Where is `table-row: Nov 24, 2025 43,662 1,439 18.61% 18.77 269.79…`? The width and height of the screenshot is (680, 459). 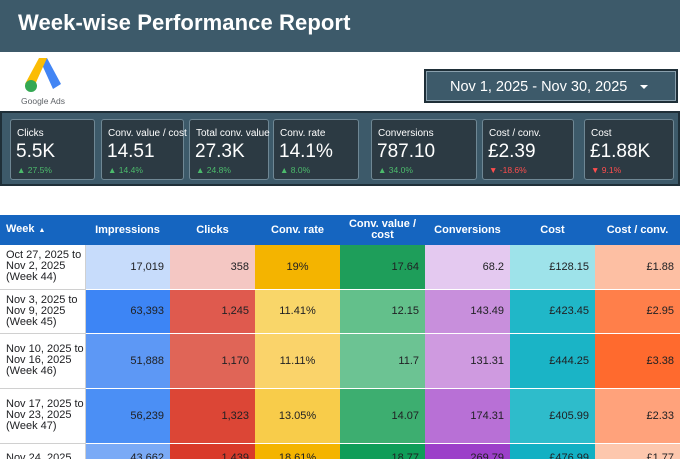
table-row: Nov 24, 2025 43,662 1,439 18.61% 18.77 269.79… is located at coordinates (340, 451).